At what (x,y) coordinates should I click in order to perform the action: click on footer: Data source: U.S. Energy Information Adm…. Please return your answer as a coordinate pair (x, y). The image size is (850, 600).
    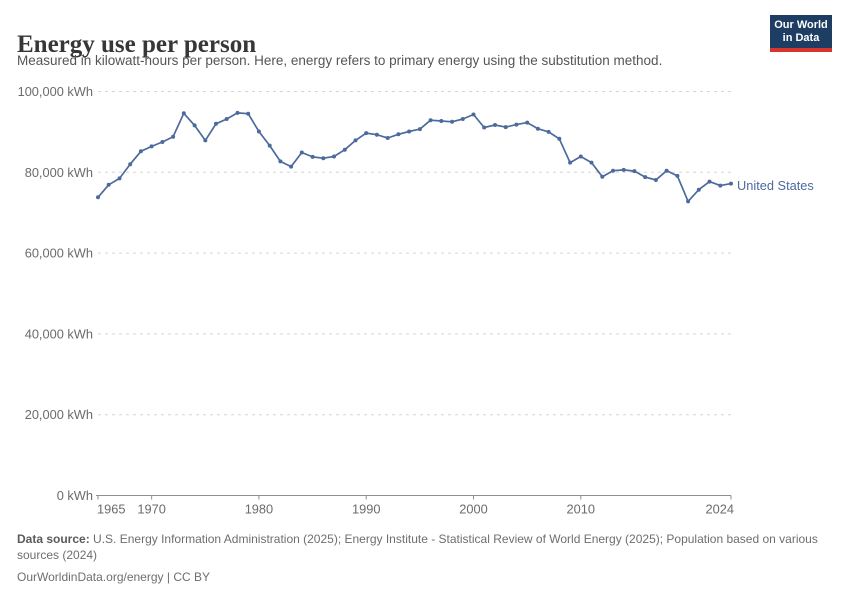
    Looking at the image, I should click on (426, 558).